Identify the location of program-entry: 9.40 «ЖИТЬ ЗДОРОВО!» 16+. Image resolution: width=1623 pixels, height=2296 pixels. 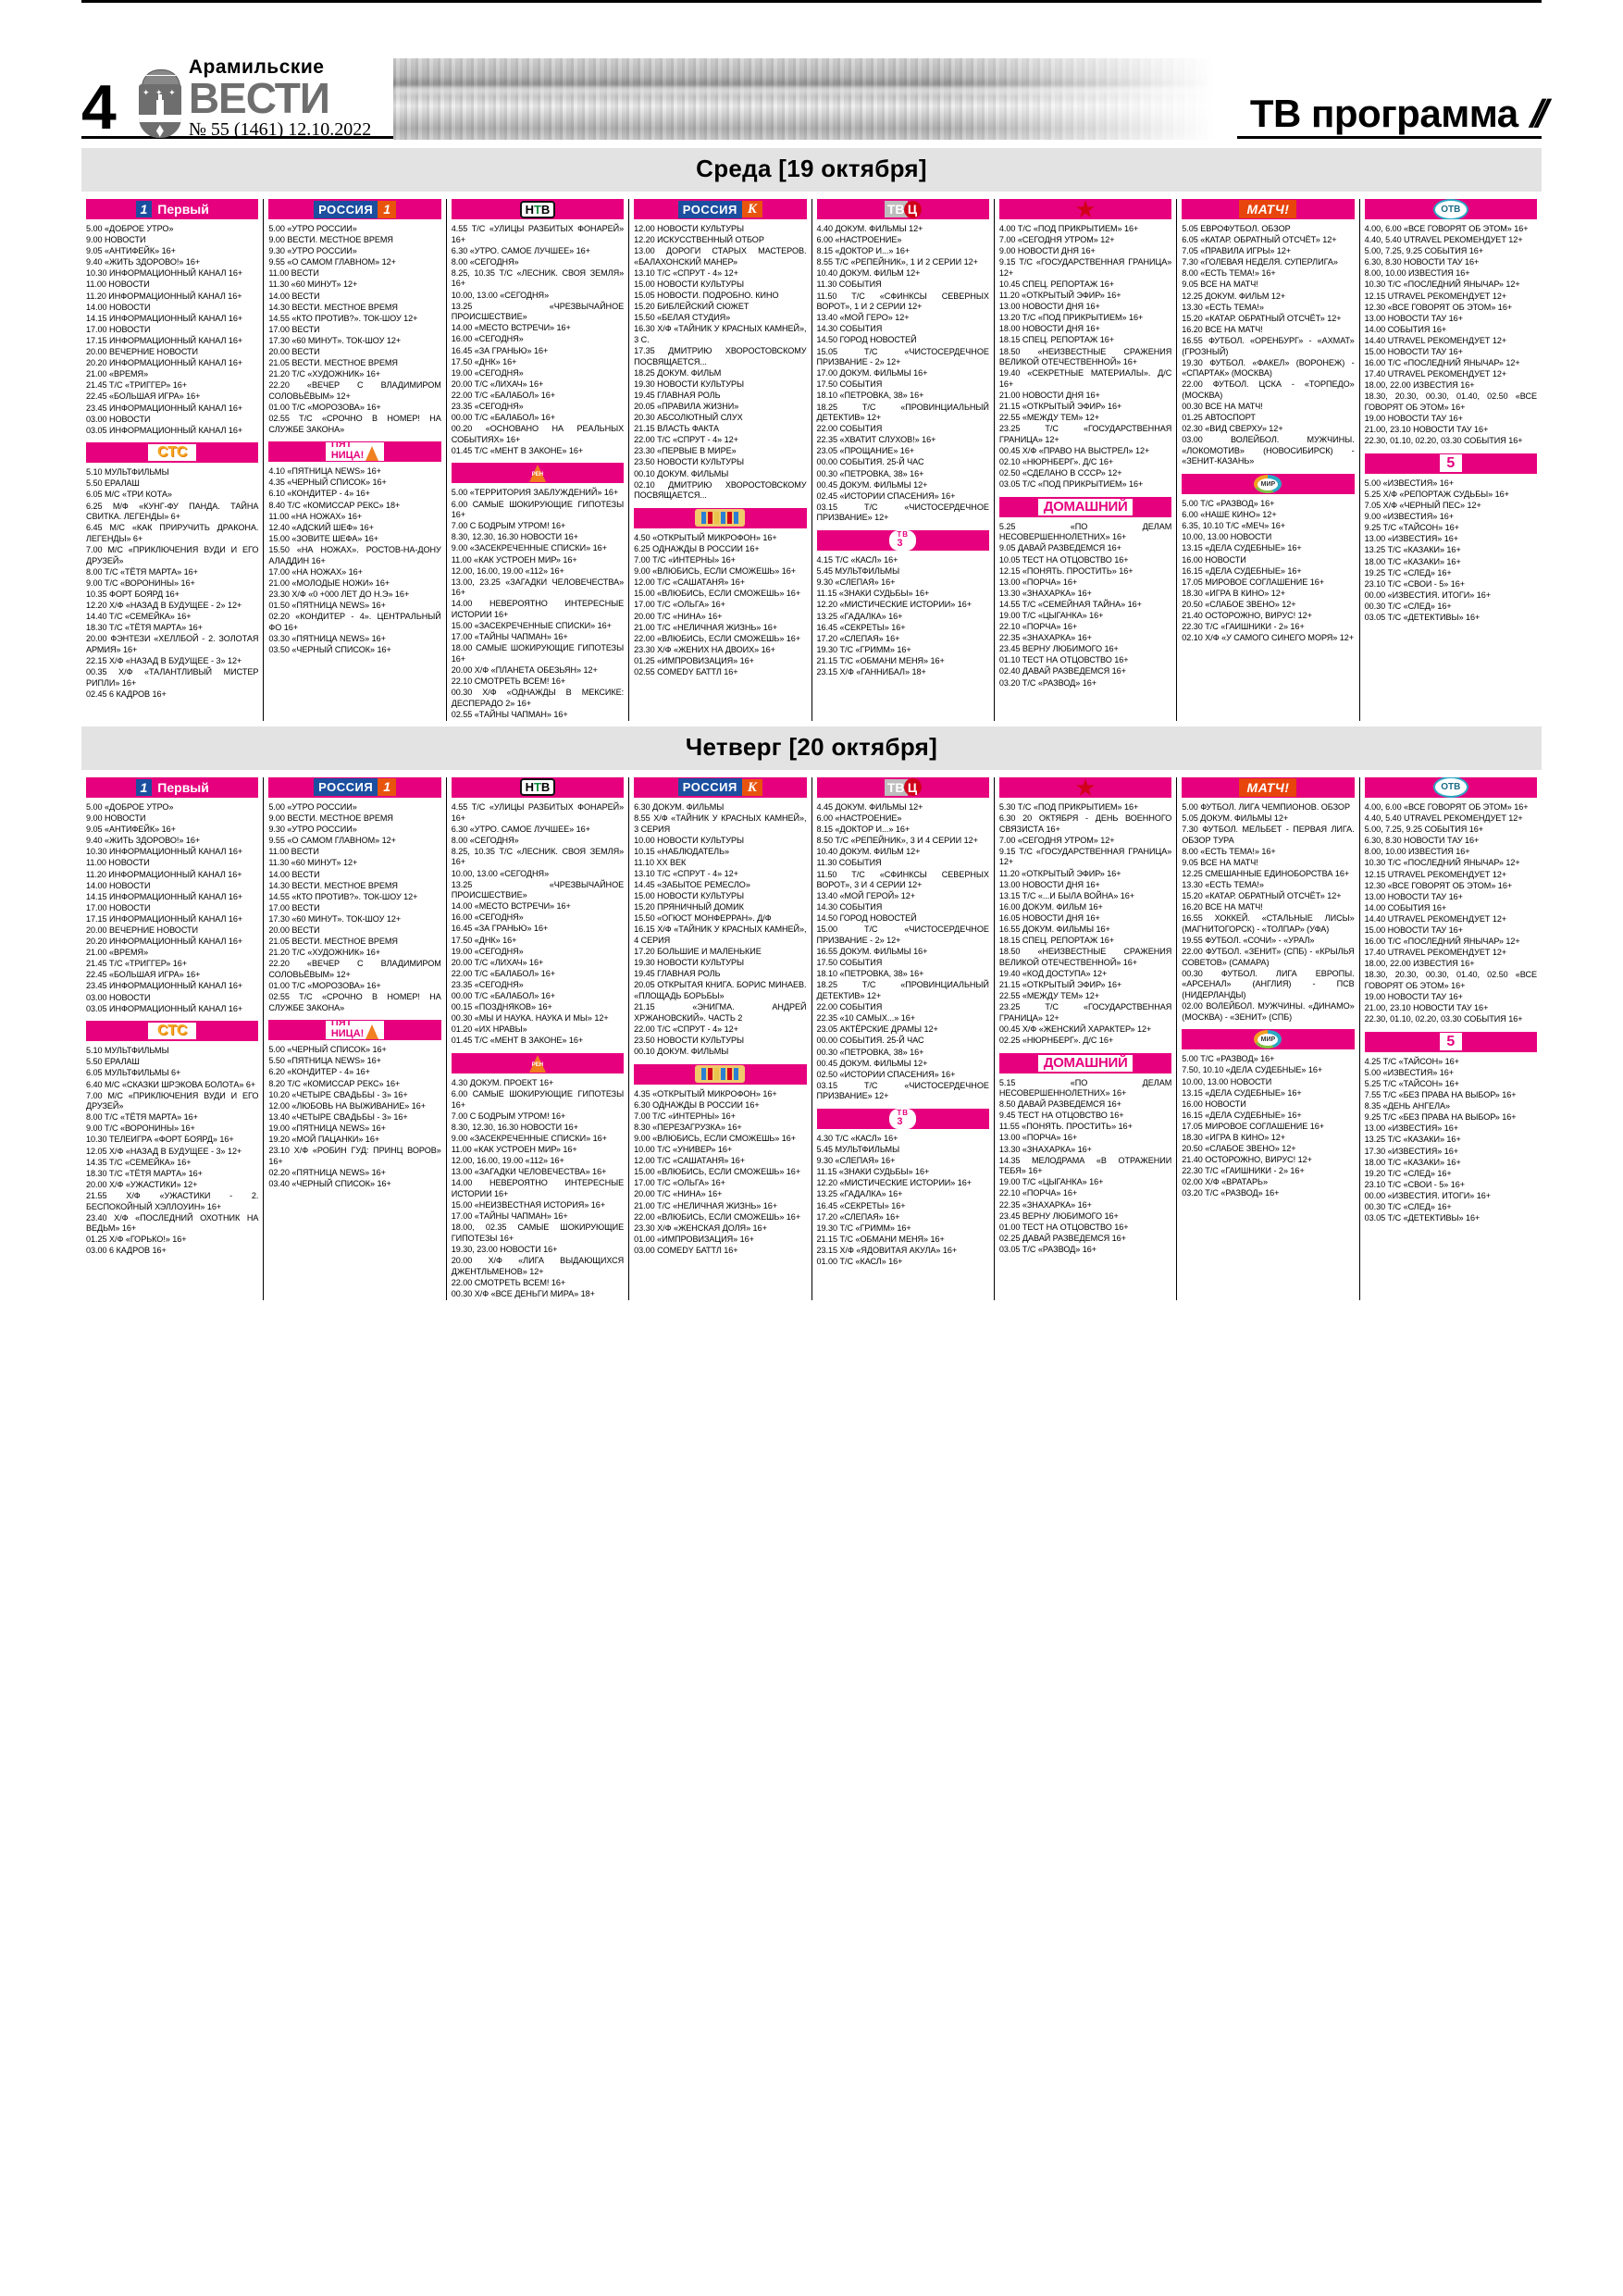
(143, 841).